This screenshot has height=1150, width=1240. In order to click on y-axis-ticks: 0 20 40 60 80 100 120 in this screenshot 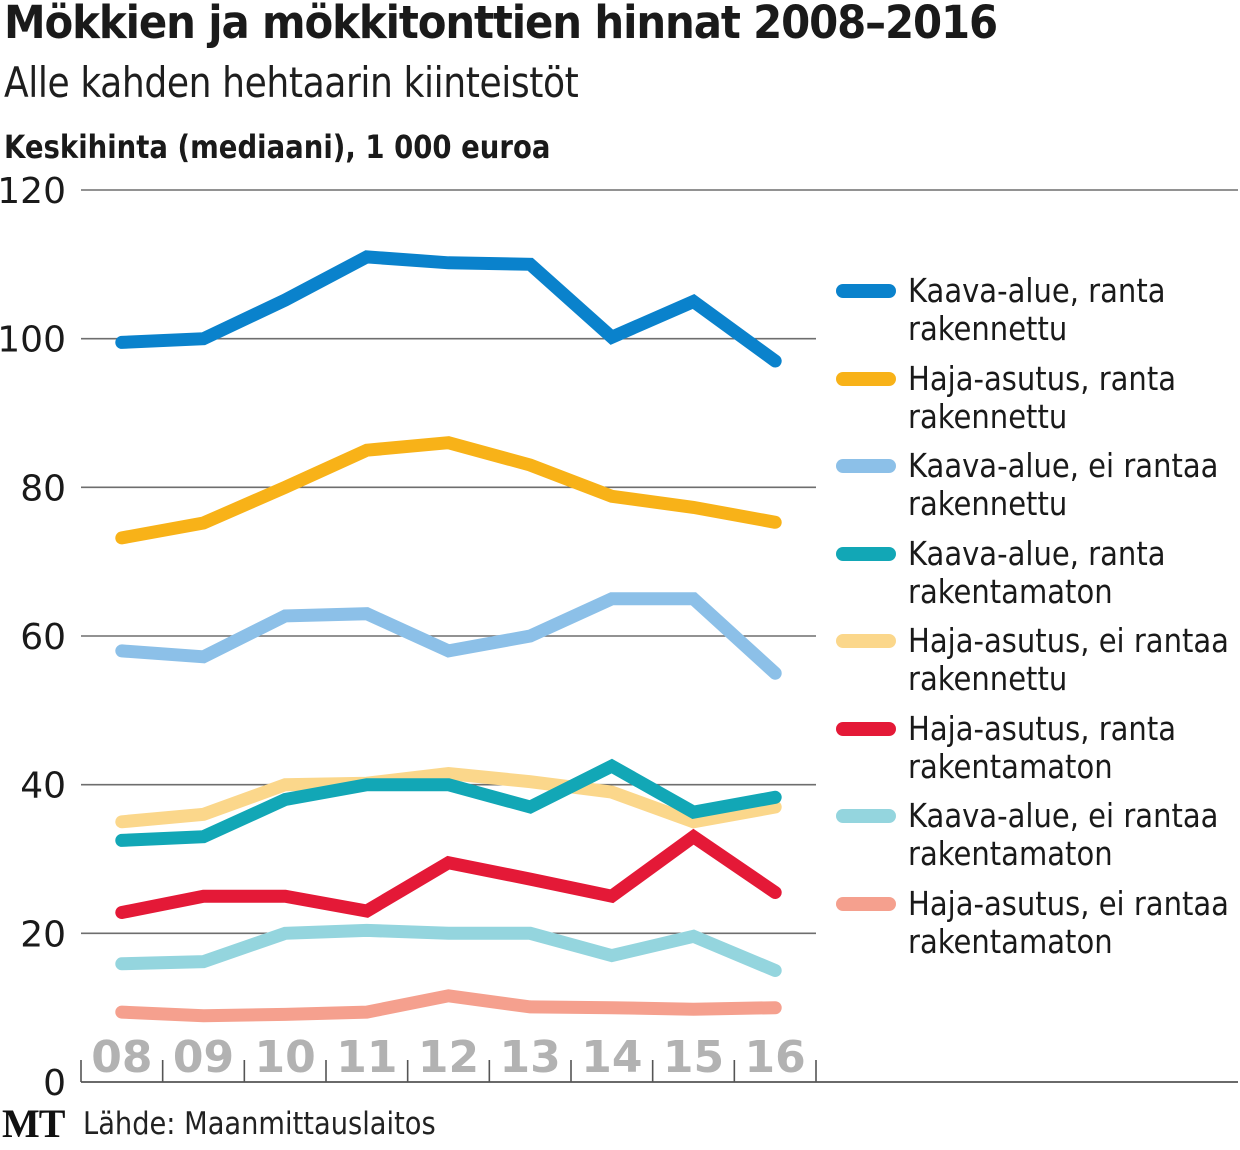, I will do `click(33, 637)`.